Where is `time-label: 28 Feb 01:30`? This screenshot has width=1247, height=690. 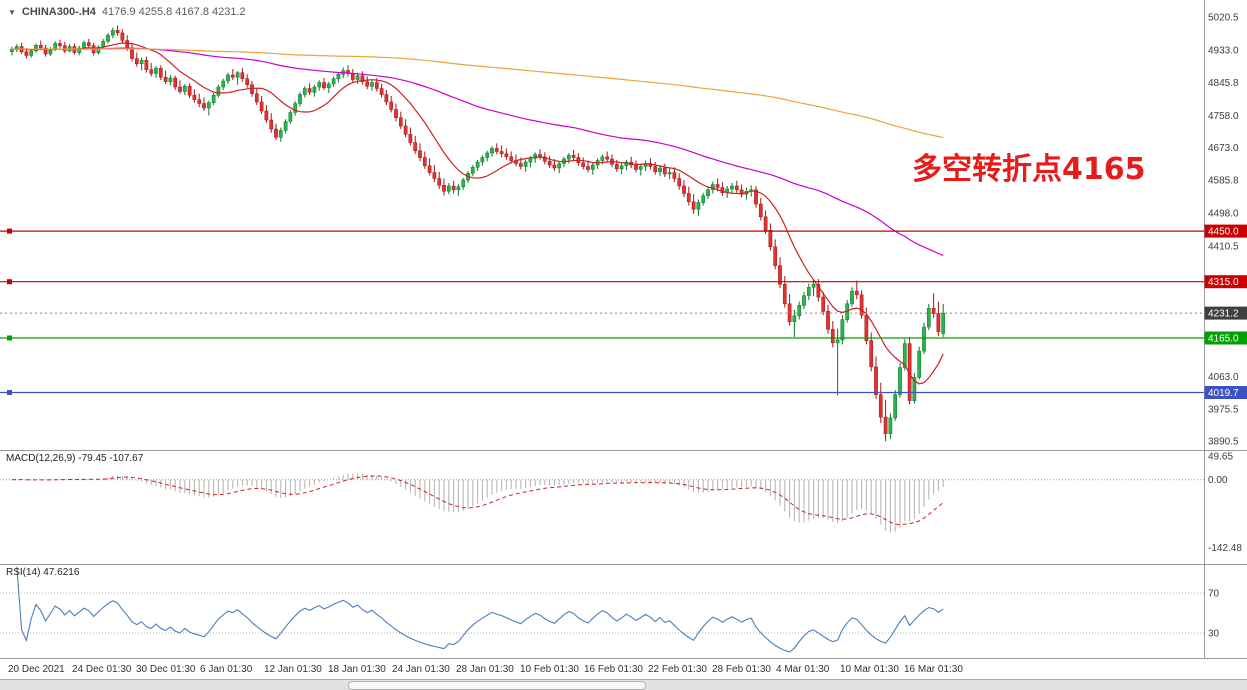
time-label: 28 Feb 01:30 is located at coordinates (741, 669).